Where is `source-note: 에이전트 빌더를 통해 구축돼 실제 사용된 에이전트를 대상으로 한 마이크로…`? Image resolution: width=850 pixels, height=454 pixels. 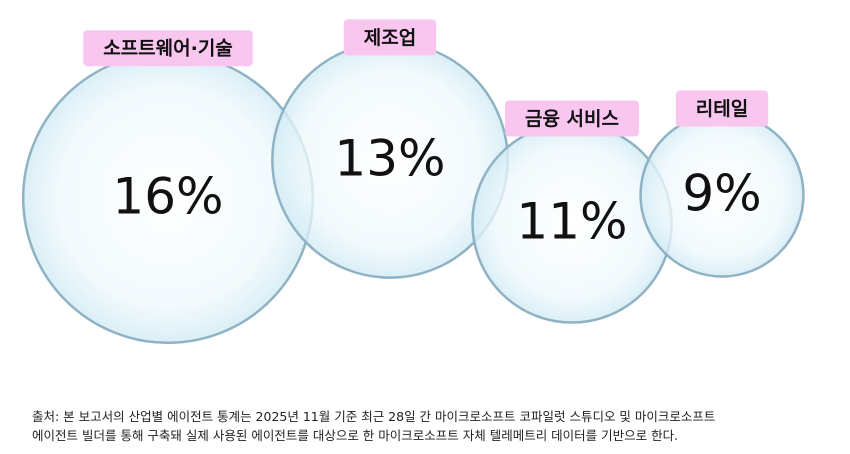 source-note: 에이전트 빌더를 통해 구축돼 실제 사용된 에이전트를 대상으로 한 마이크로… is located at coordinates (355, 435).